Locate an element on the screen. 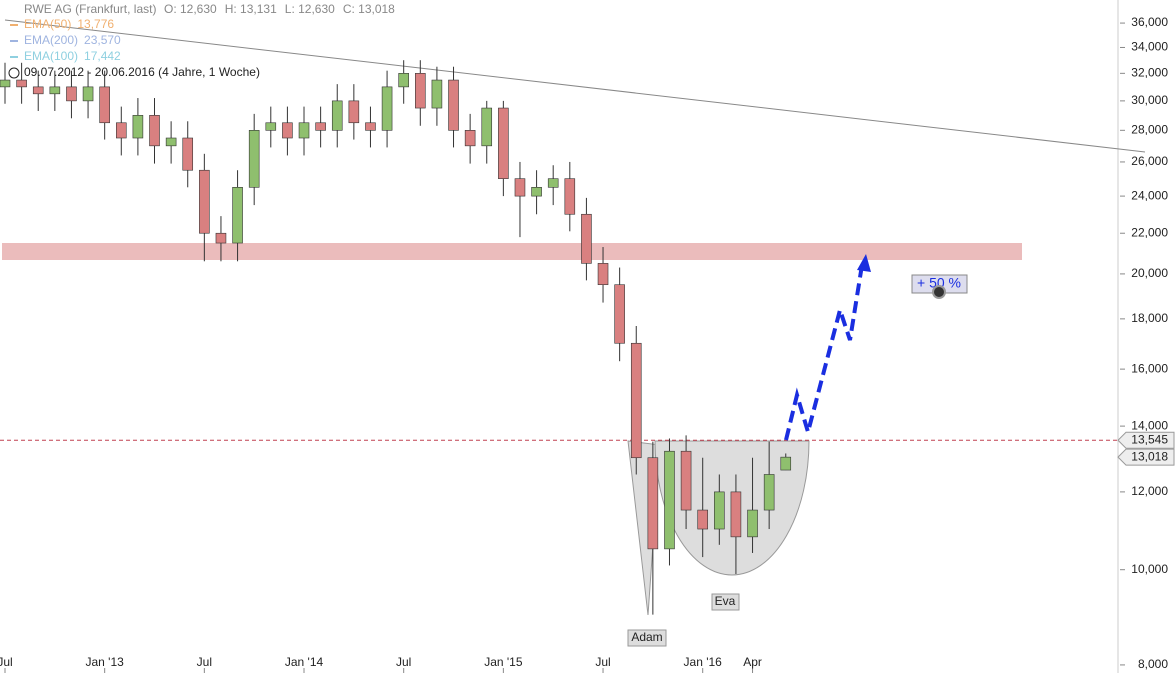 This screenshot has width=1176, height=673. x-tick-label: Apr is located at coordinates (752, 662).